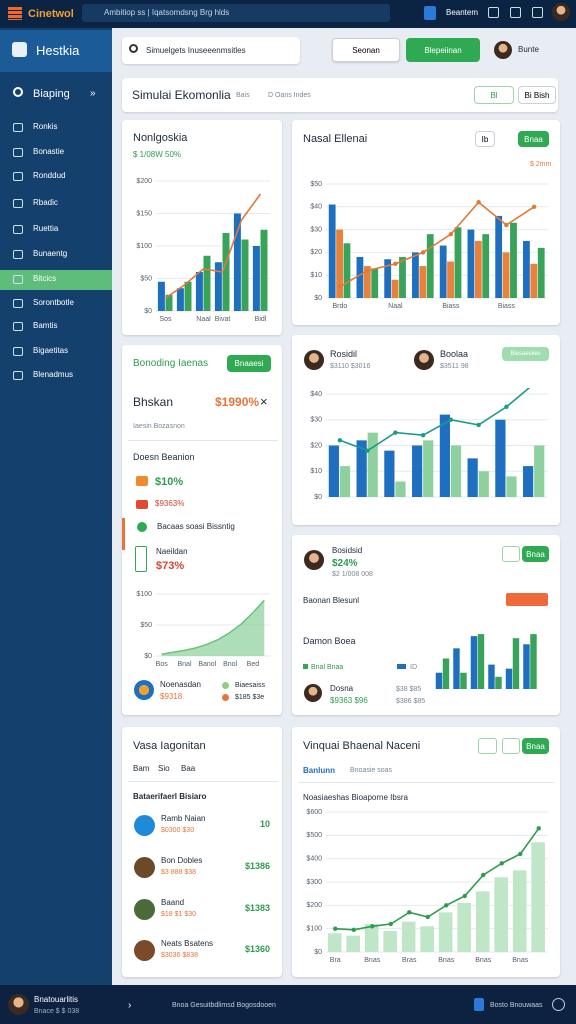 This screenshot has height=1024, width=576. Describe the element at coordinates (45, 126) in the screenshot. I see `menu-item: Ronkis` at that location.